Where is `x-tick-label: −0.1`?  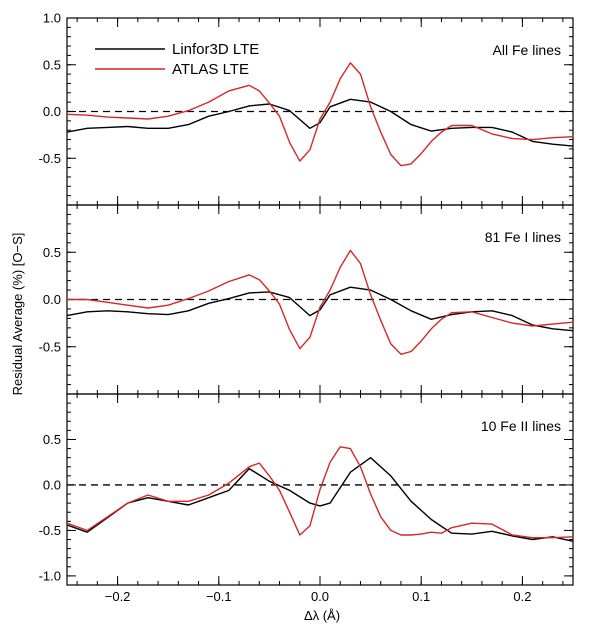 x-tick-label: −0.1 is located at coordinates (219, 596).